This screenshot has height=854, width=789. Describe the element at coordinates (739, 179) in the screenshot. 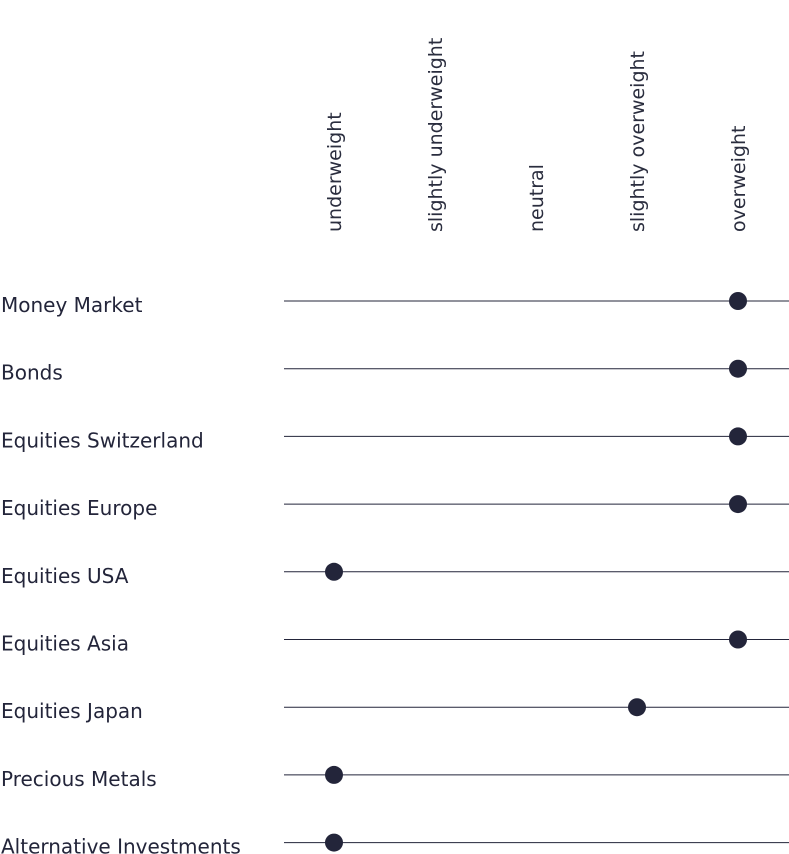

I see `level-label: overweight` at that location.